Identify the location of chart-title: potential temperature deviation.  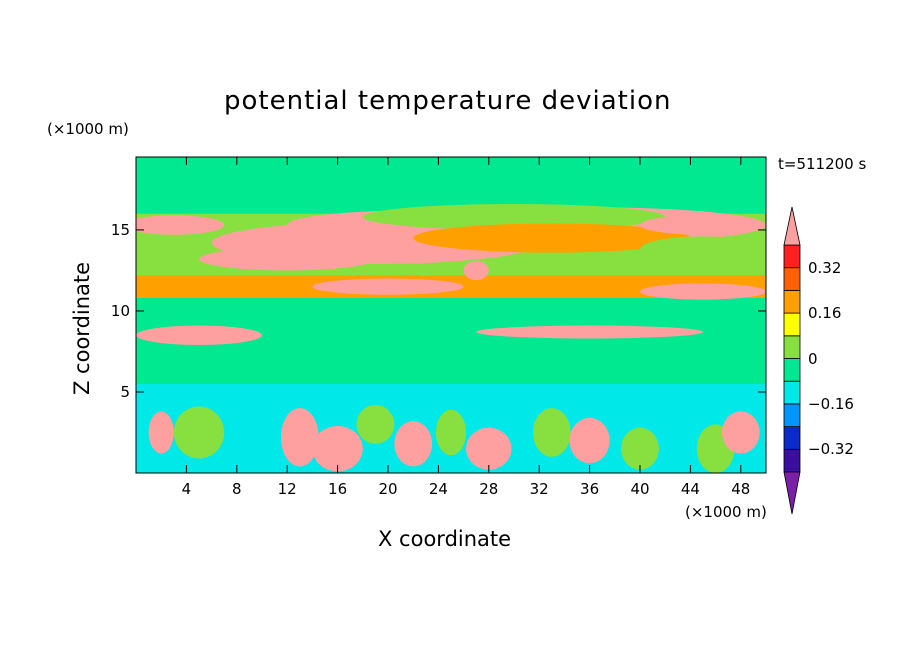
(448, 101).